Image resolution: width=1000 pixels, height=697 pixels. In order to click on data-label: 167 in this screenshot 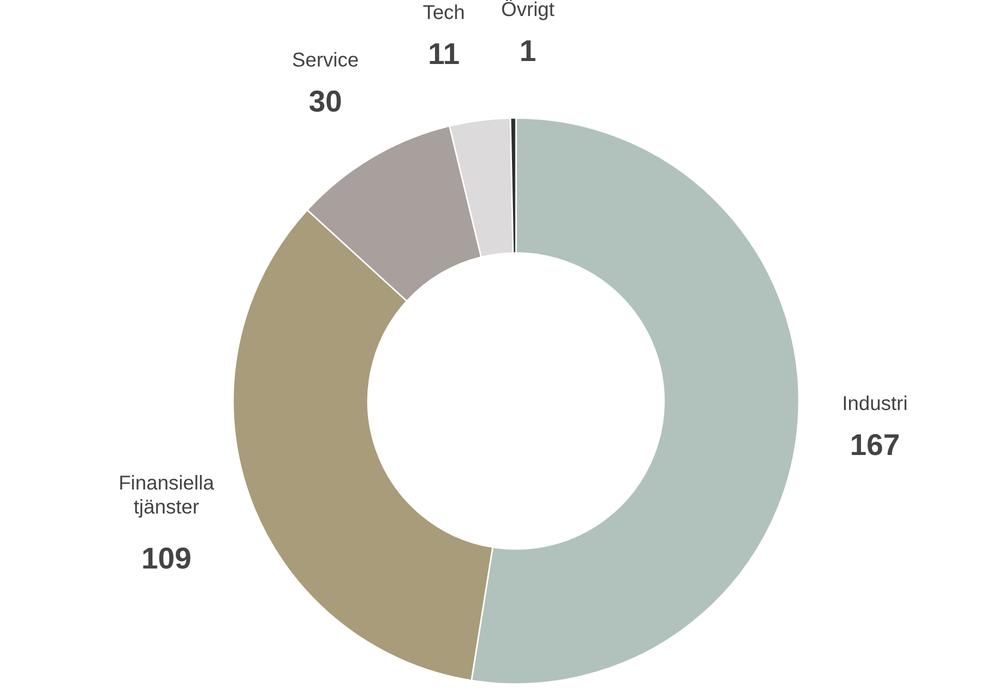, I will do `click(875, 445)`.